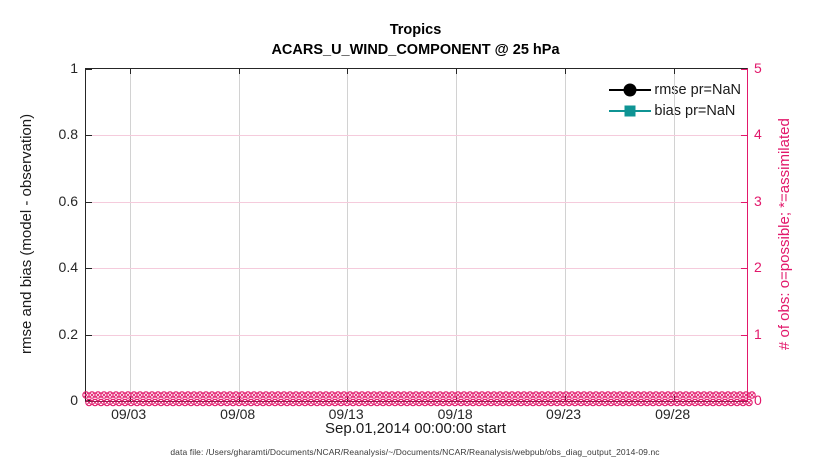  I want to click on legend: rmse pr=NaN bias pr=NaN, so click(675, 100).